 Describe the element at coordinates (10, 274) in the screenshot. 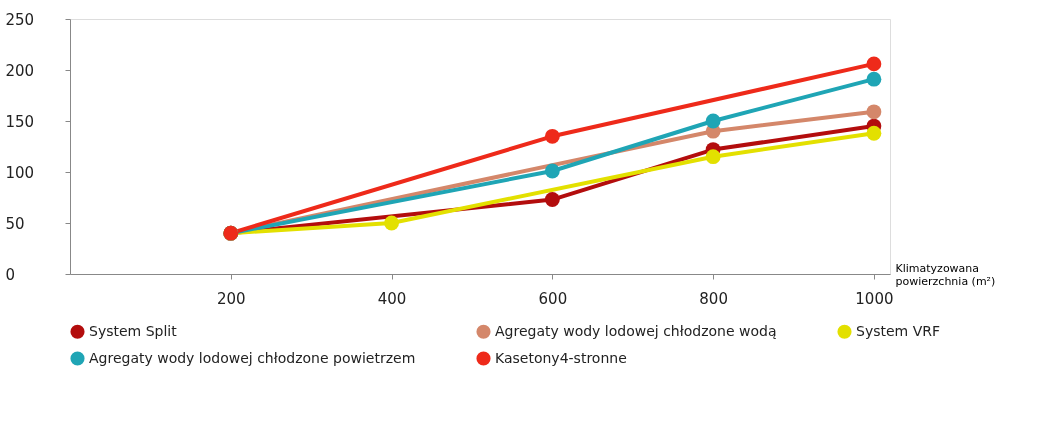

I see `y-tick-label: 0` at that location.